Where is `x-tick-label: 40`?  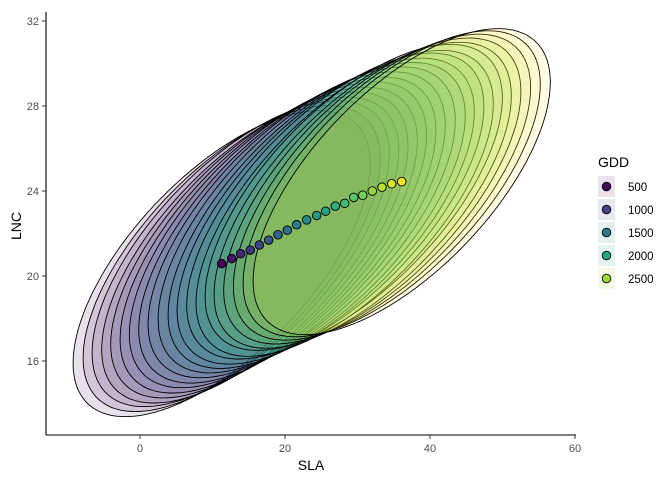
x-tick-label: 40 is located at coordinates (430, 449).